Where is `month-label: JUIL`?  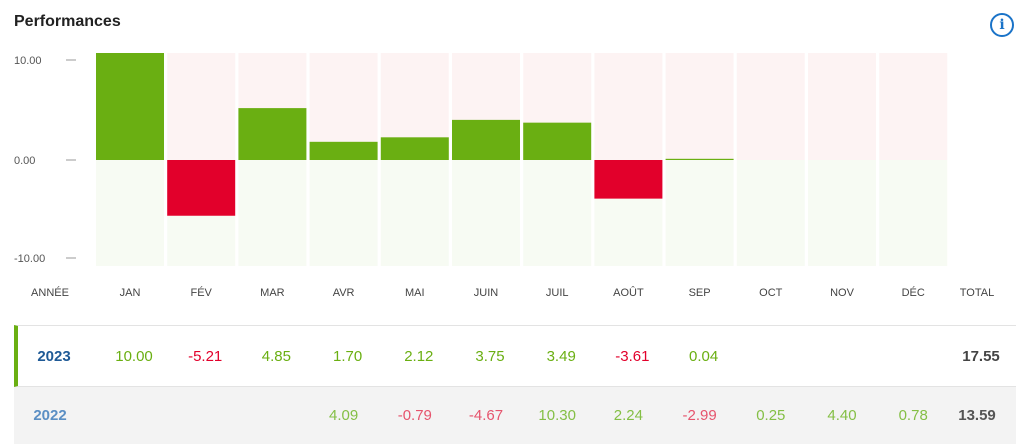
month-label: JUIL is located at coordinates (557, 293).